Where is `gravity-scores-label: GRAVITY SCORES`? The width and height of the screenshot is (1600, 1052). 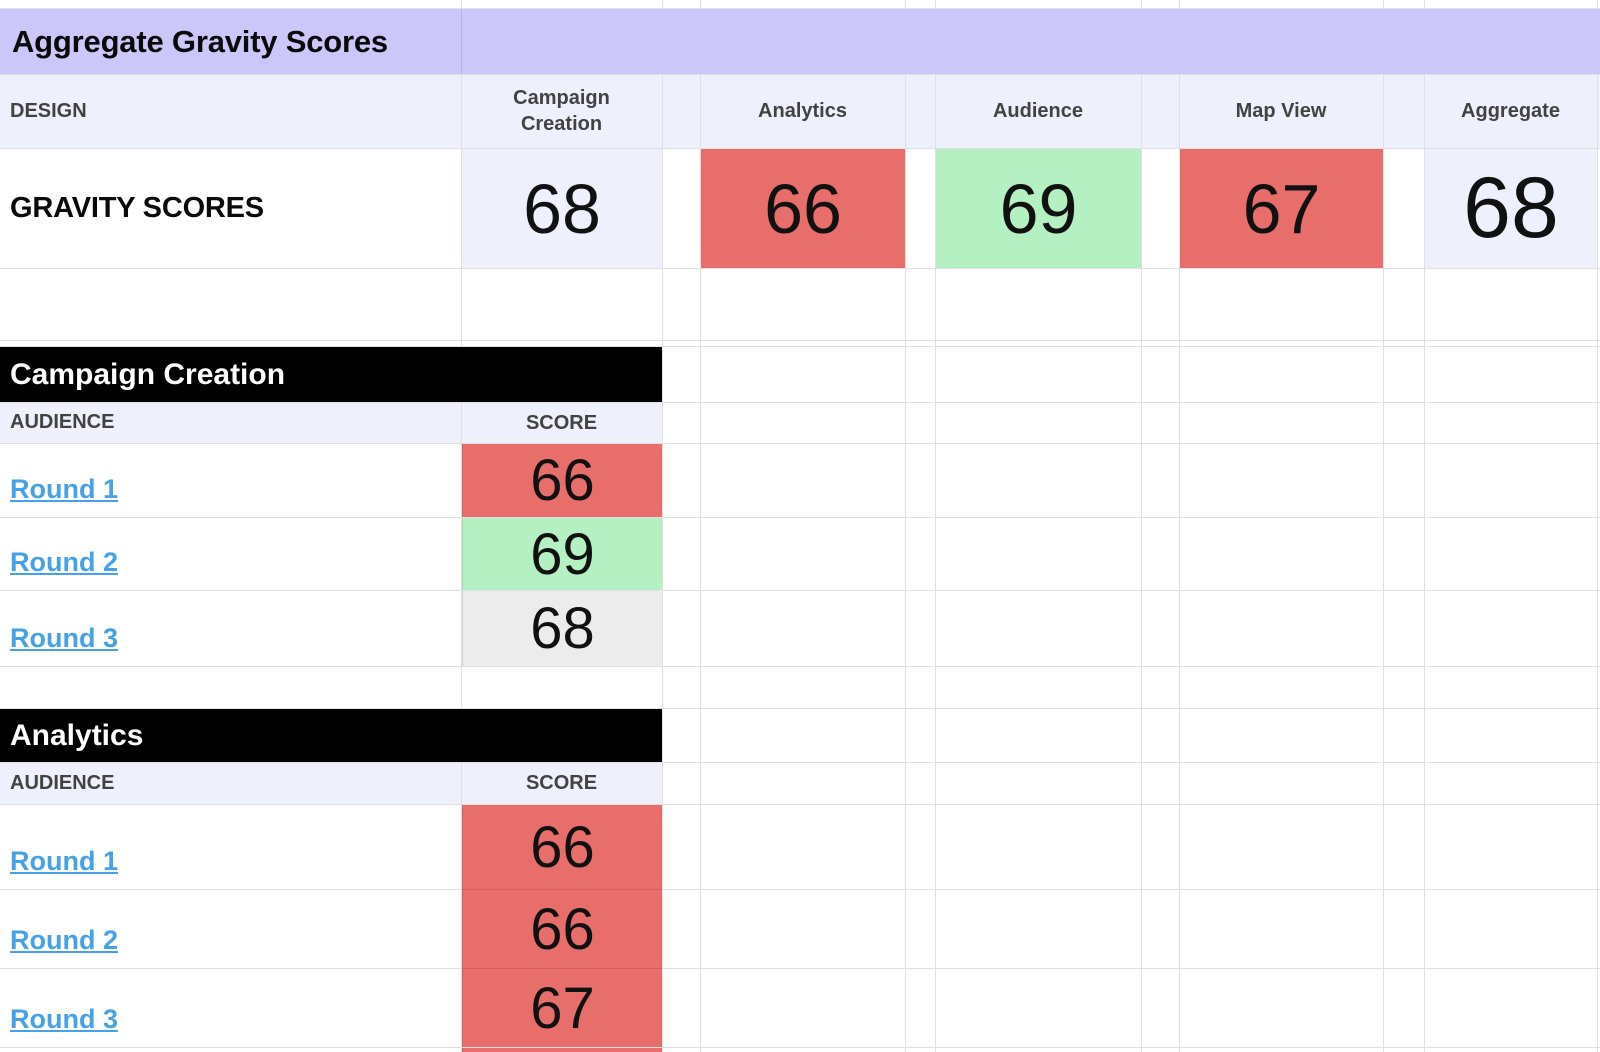
gravity-scores-label: GRAVITY SCORES is located at coordinates (137, 207).